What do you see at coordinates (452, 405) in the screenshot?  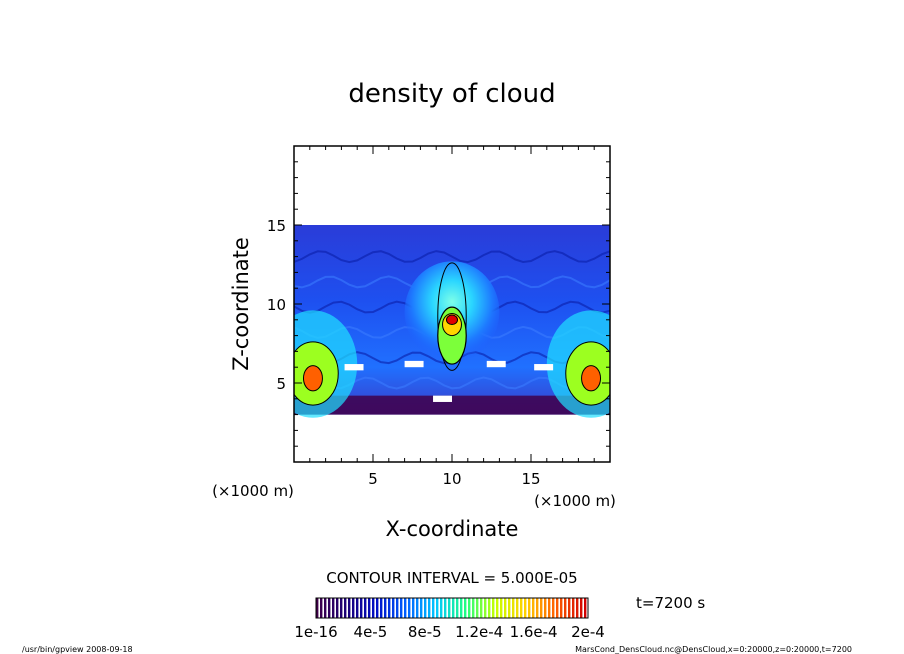 I see `lower-fringe` at bounding box center [452, 405].